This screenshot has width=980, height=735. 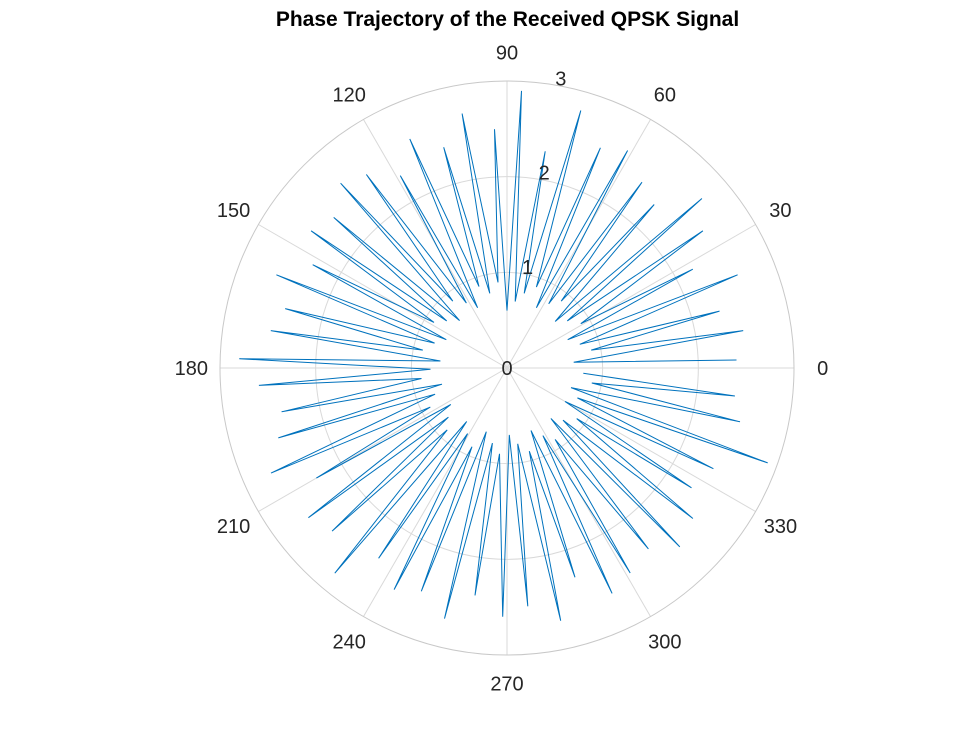 I want to click on angle-tick-120: 120, so click(x=348, y=96).